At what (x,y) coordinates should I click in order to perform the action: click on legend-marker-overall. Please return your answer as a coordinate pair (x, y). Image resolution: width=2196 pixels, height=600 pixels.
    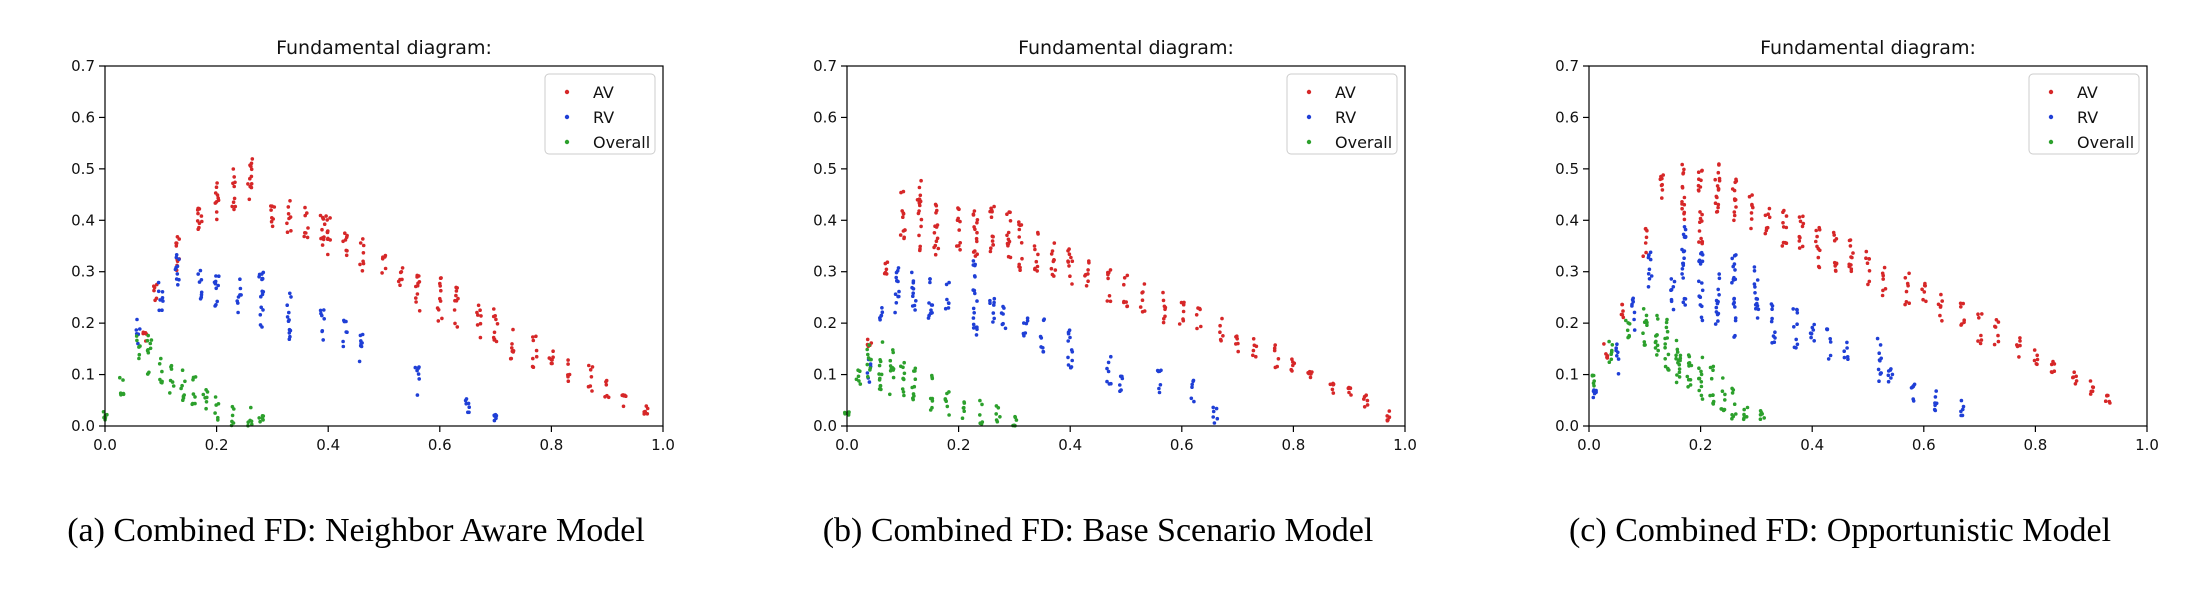
    Looking at the image, I should click on (1309, 142).